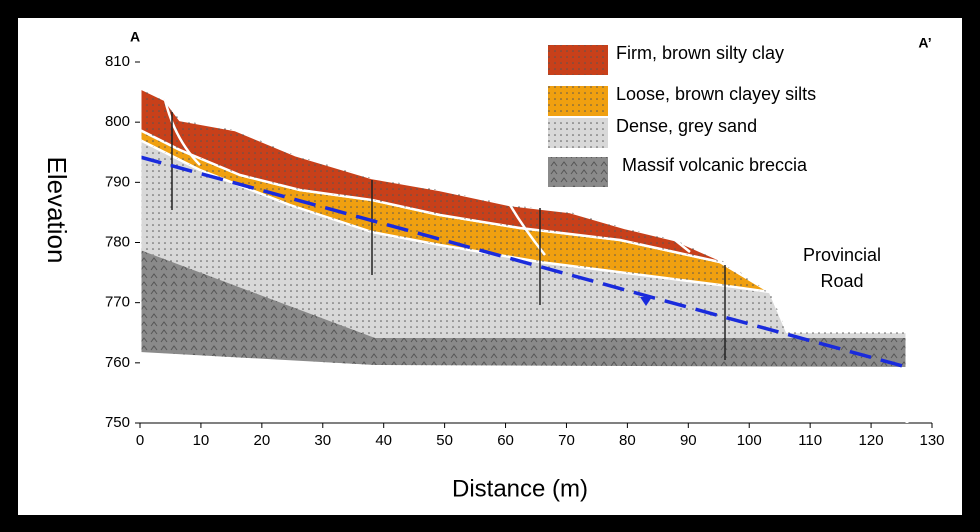 The height and width of the screenshot is (532, 980). I want to click on legend-label: Firm, brown silty clay, so click(700, 53).